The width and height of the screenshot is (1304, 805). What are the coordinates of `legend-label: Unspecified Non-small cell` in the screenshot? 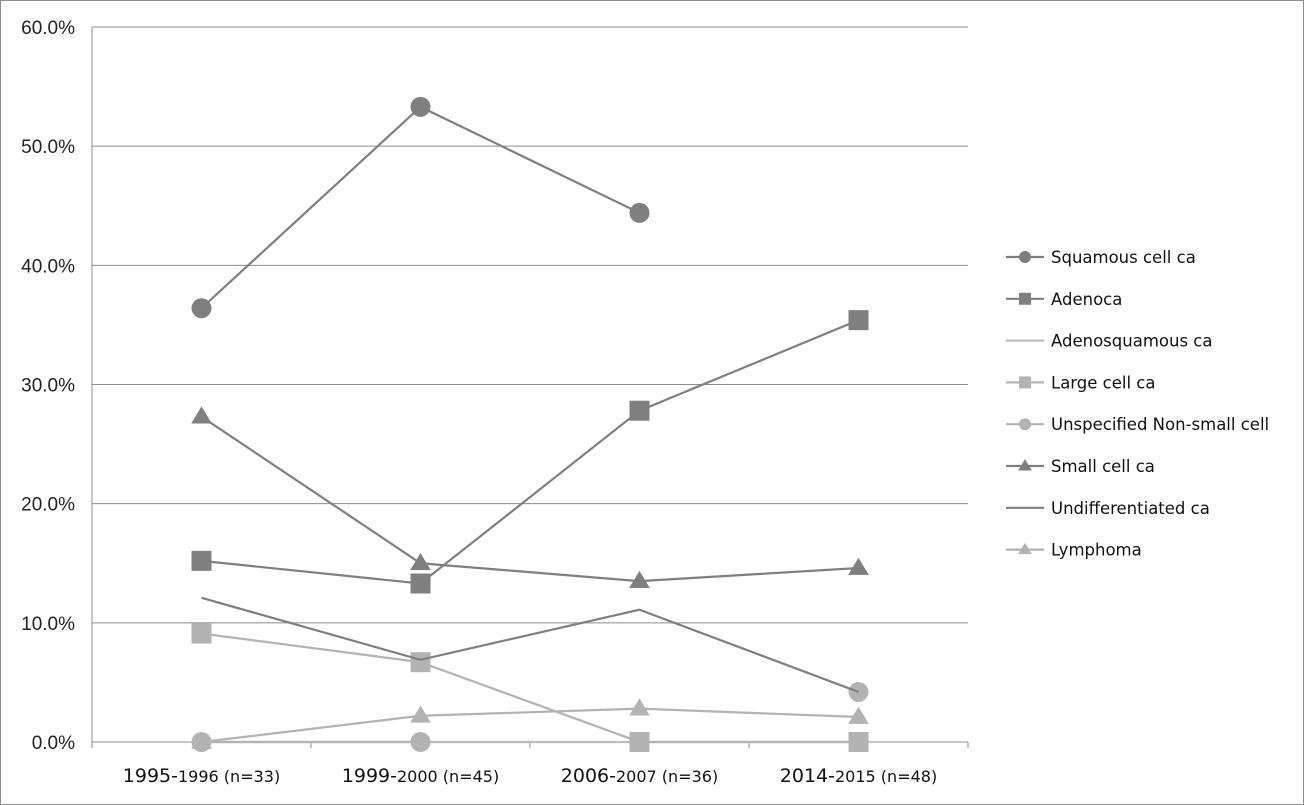 It's located at (1160, 424).